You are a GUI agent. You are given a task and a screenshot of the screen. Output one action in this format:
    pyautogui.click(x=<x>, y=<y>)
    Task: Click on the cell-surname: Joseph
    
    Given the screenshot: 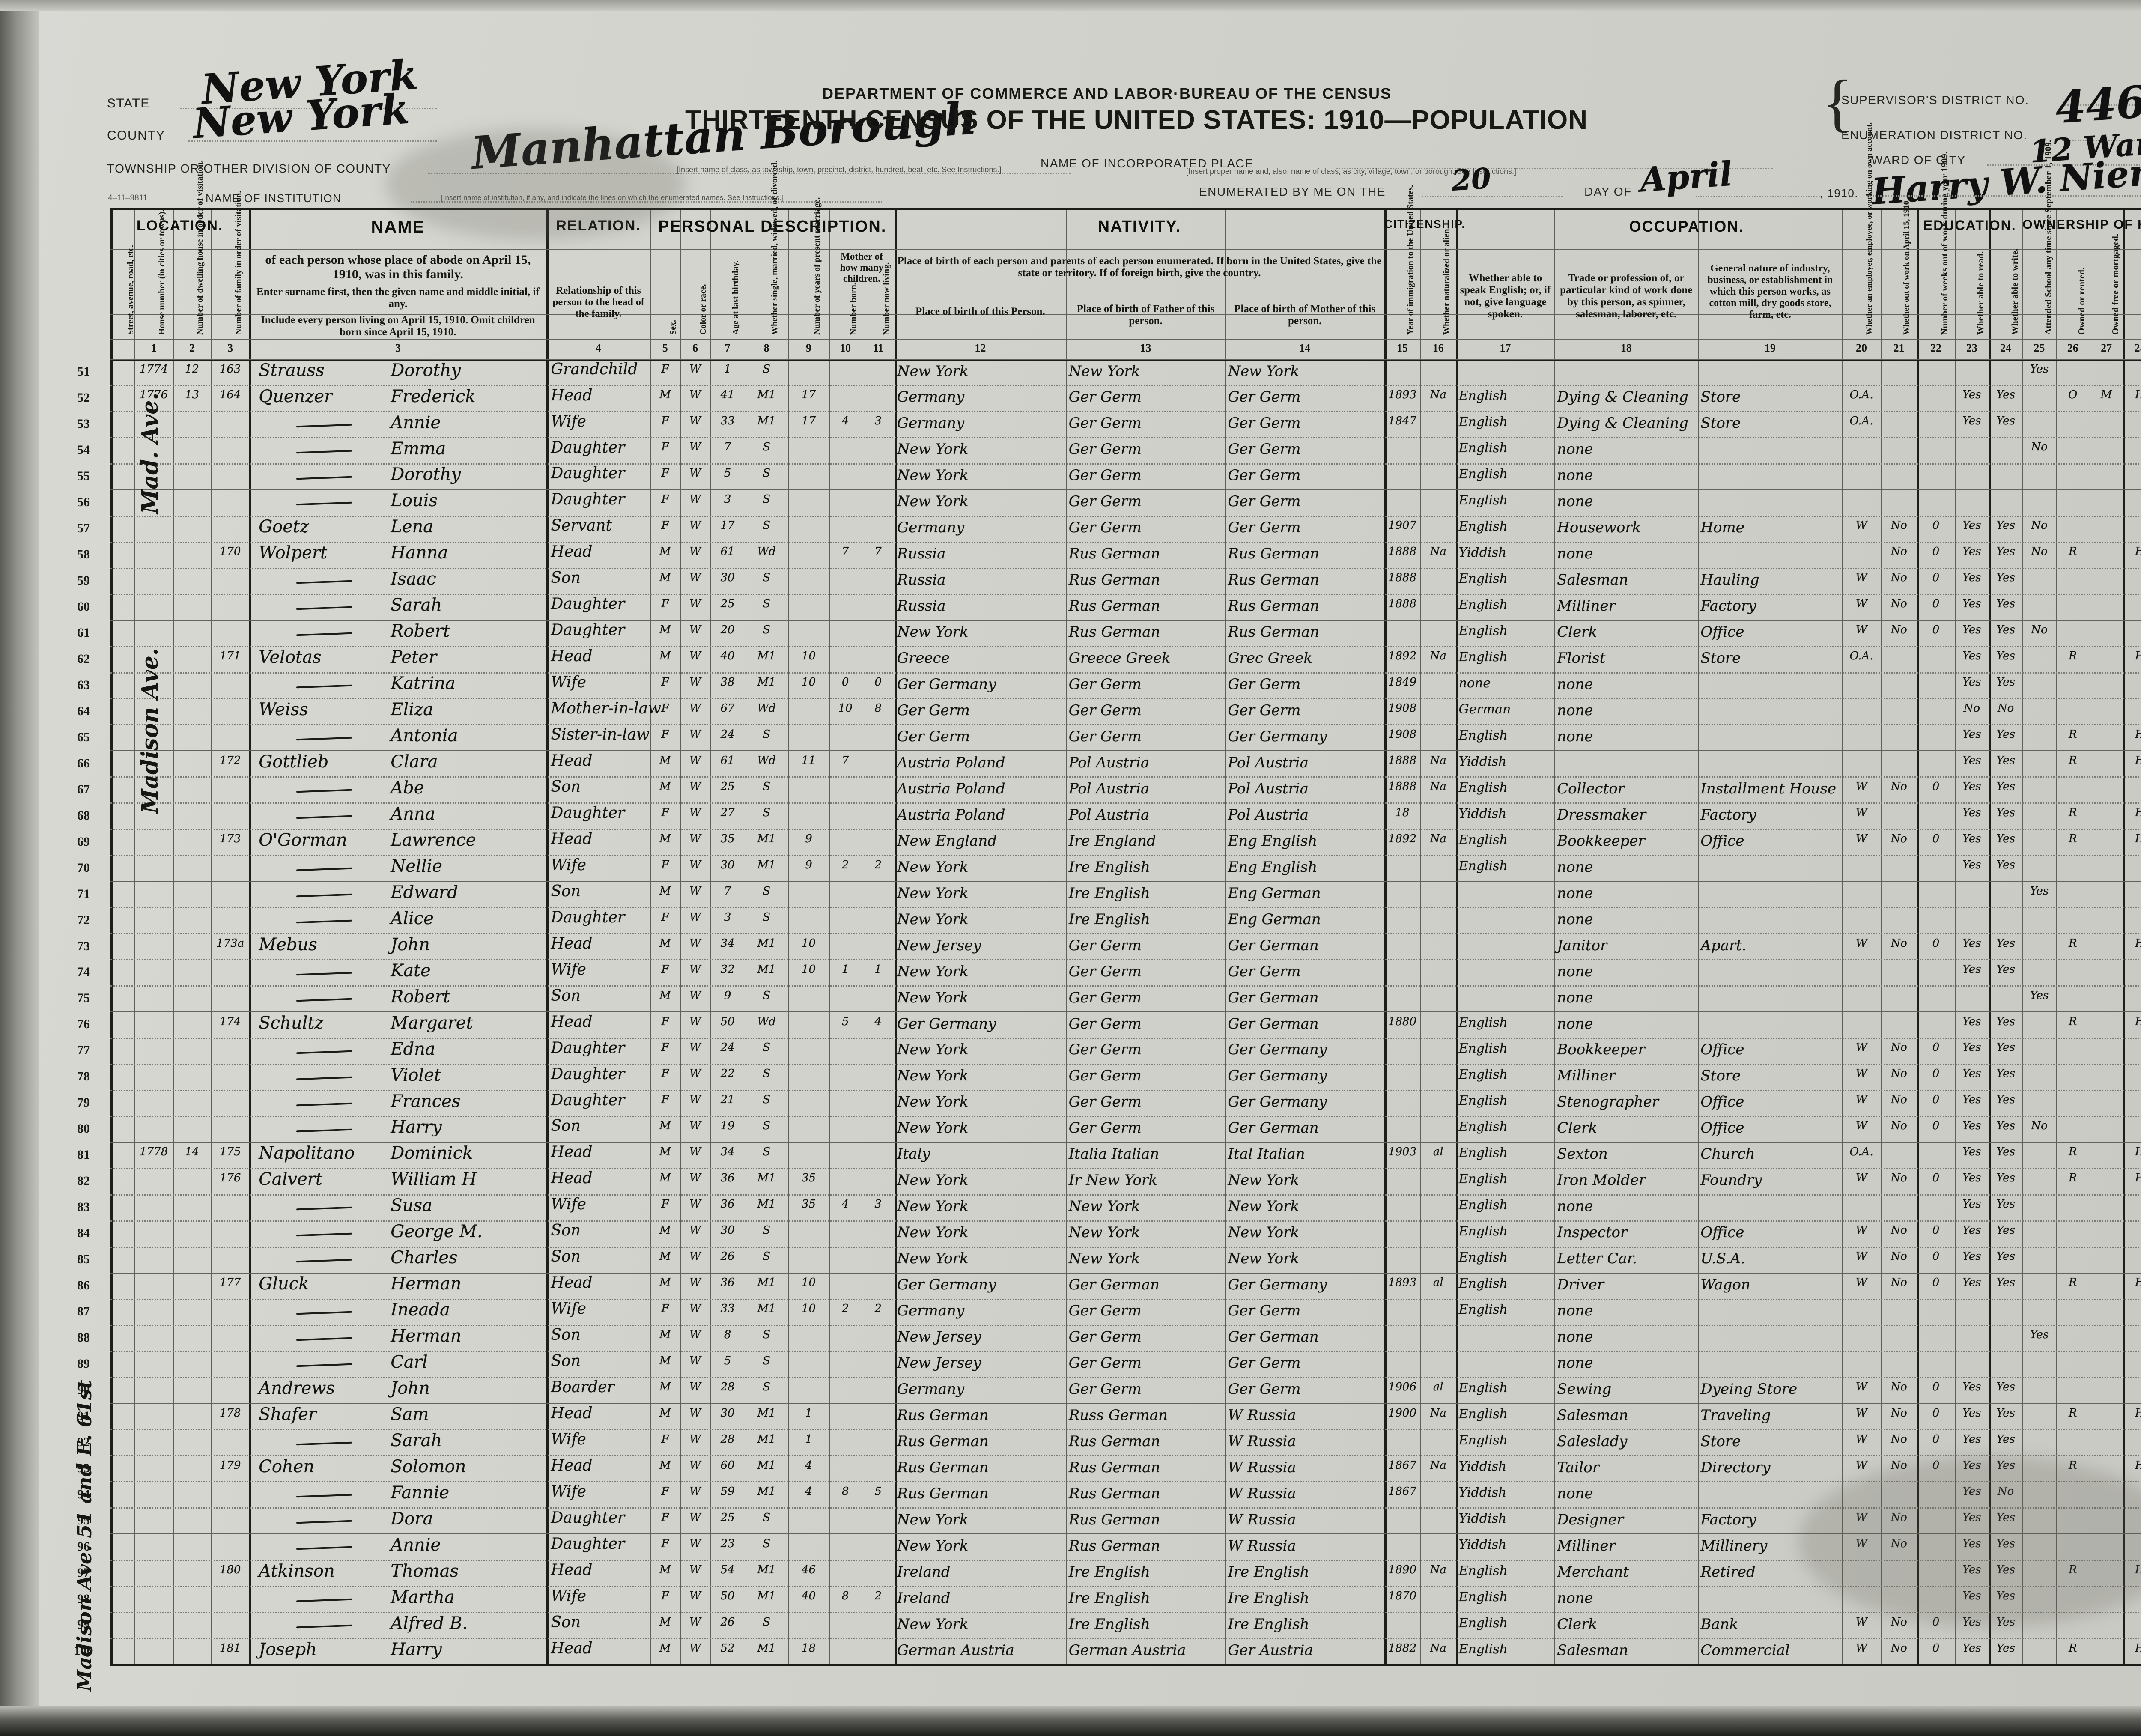 What is the action you would take?
    pyautogui.click(x=288, y=1649)
    